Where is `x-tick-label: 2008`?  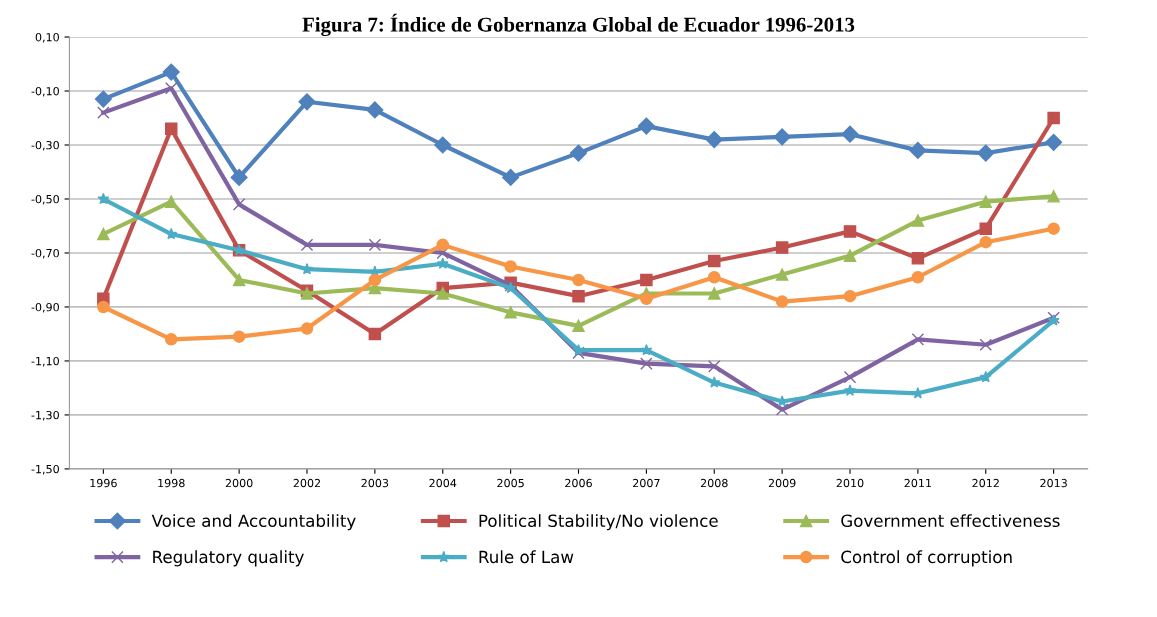
x-tick-label: 2008 is located at coordinates (714, 483).